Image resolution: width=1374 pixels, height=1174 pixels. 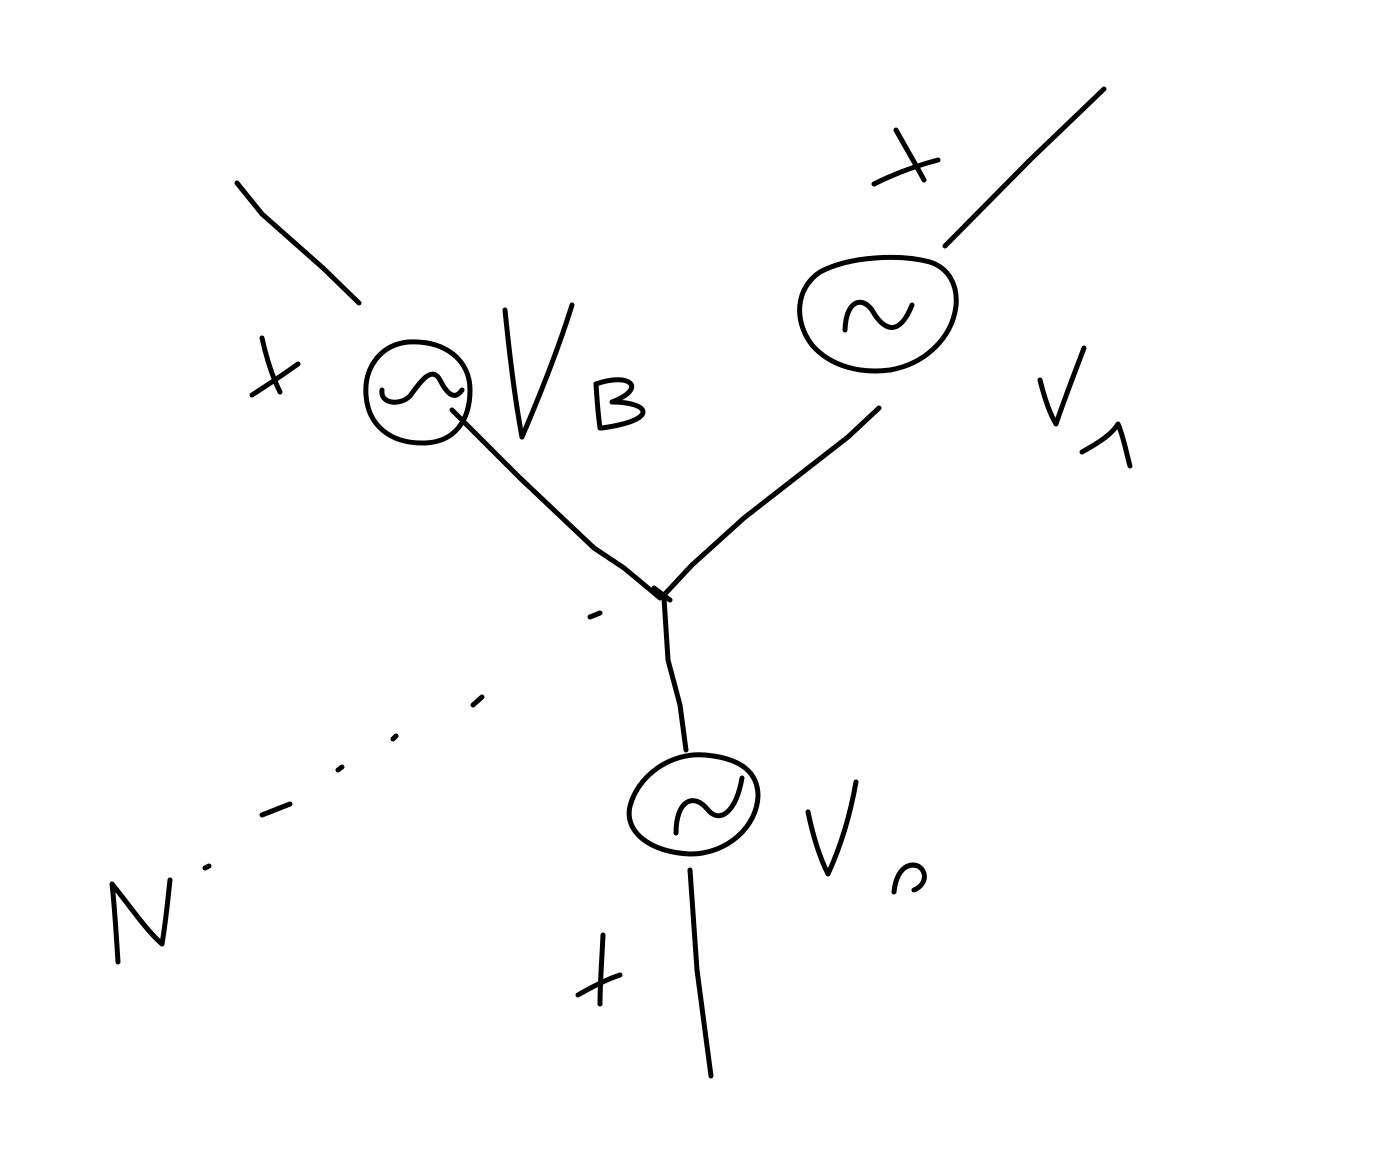 What do you see at coordinates (904, 173) in the screenshot?
I see `source-a-polarity: +` at bounding box center [904, 173].